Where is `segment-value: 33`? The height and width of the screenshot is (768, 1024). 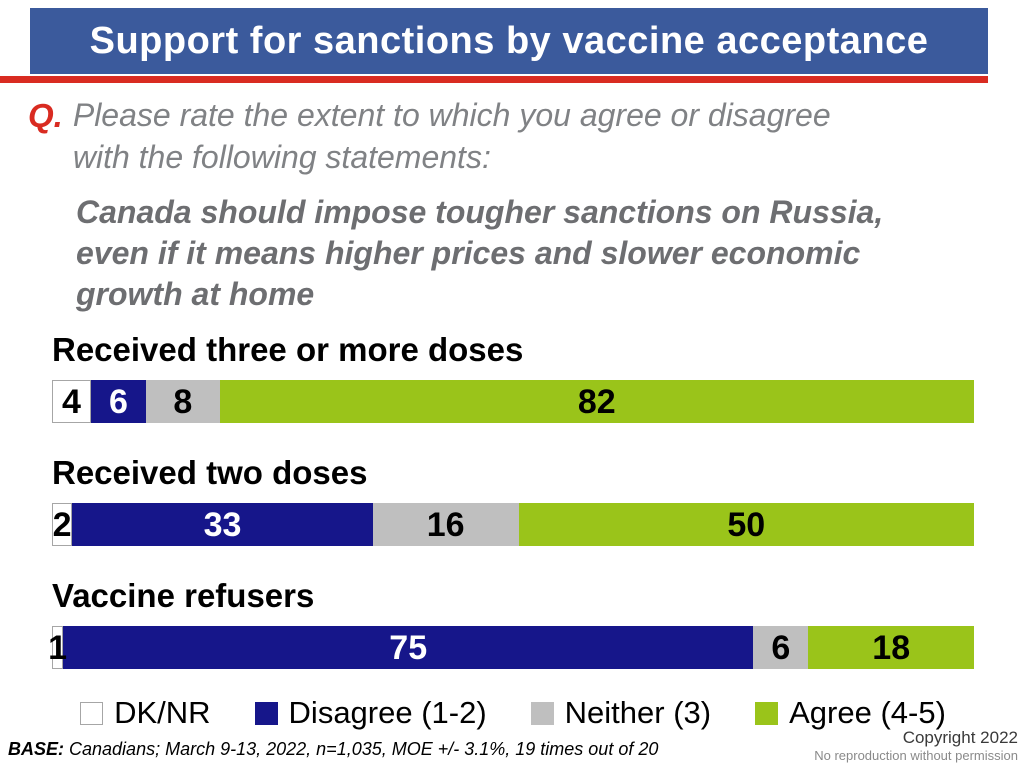 segment-value: 33 is located at coordinates (222, 524).